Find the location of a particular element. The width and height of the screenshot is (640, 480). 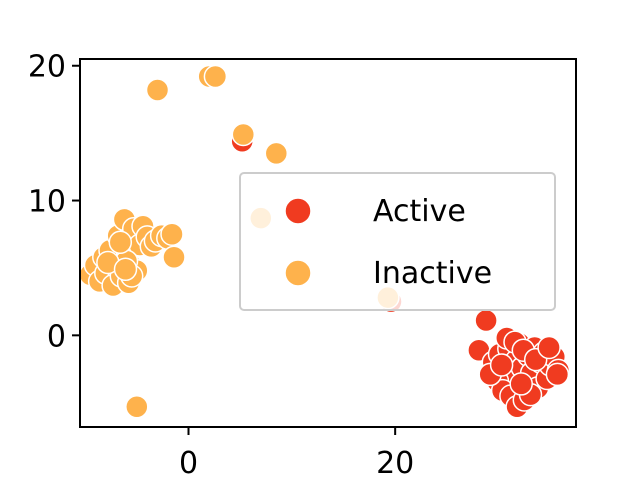

y-tick-label-2: 20 is located at coordinates (47, 67).